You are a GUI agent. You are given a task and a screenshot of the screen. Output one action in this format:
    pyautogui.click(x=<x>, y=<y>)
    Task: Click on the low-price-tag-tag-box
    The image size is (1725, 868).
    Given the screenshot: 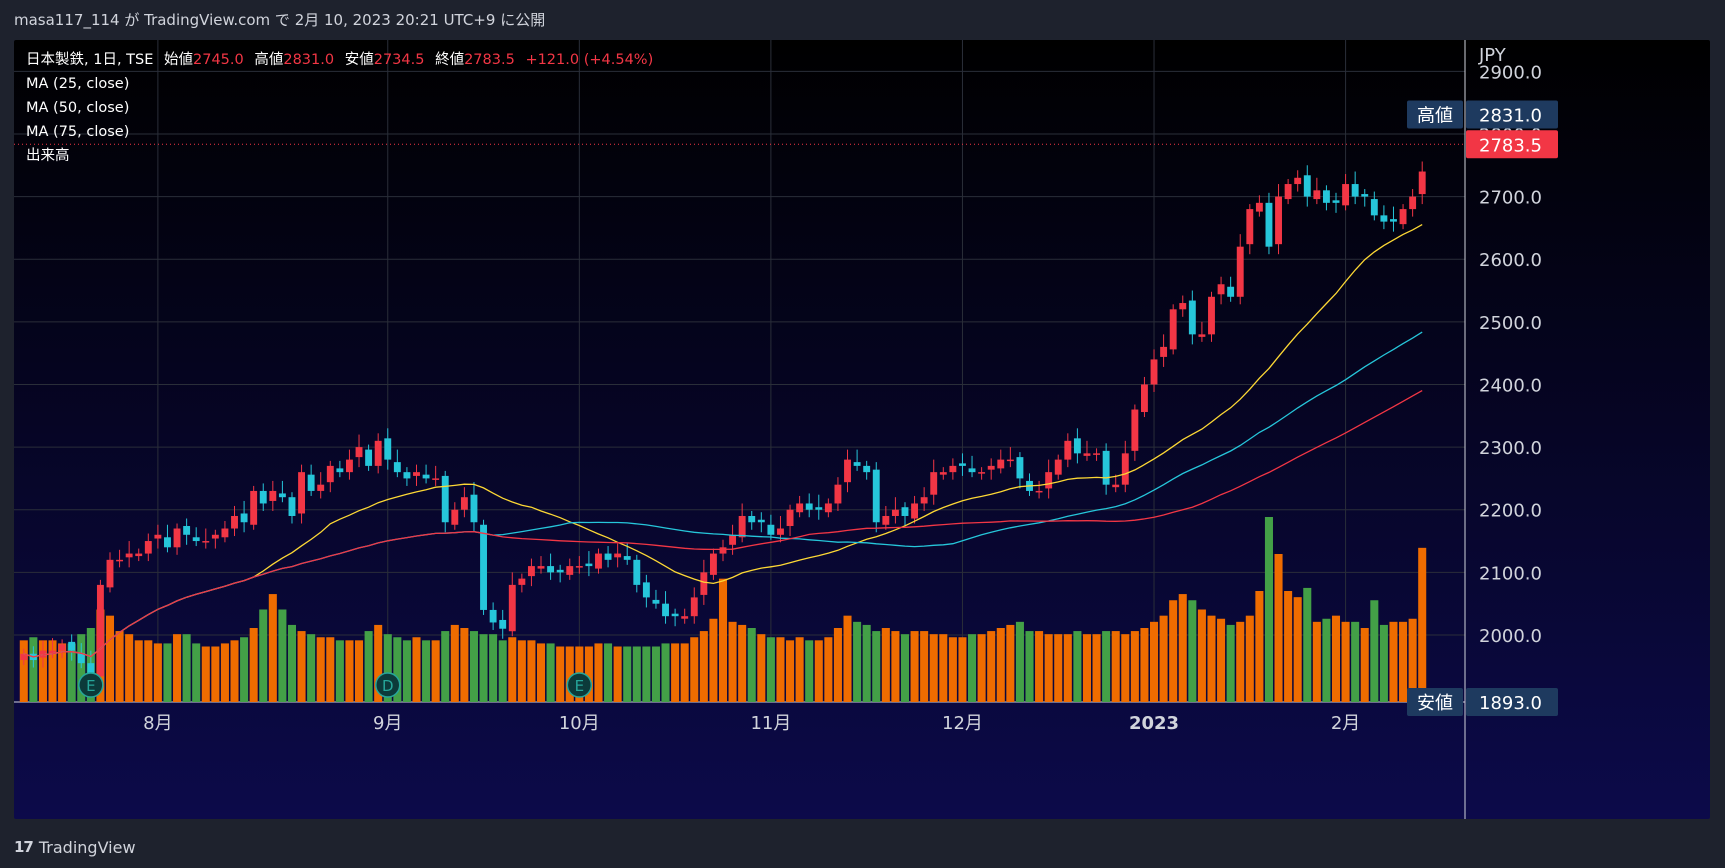 What is the action you would take?
    pyautogui.click(x=1435, y=702)
    